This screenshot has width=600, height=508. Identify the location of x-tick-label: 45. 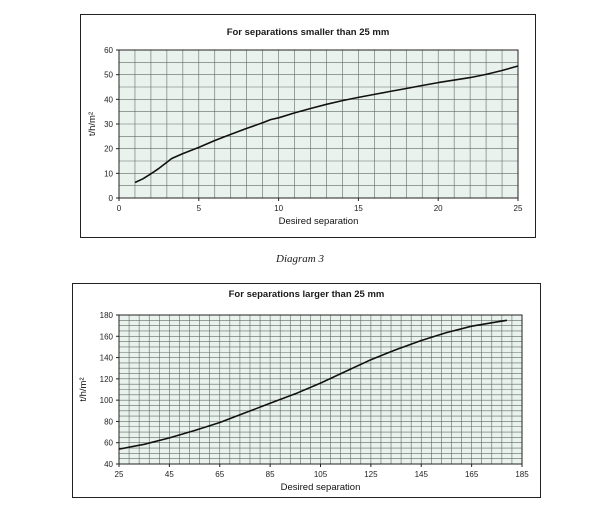
(169, 474).